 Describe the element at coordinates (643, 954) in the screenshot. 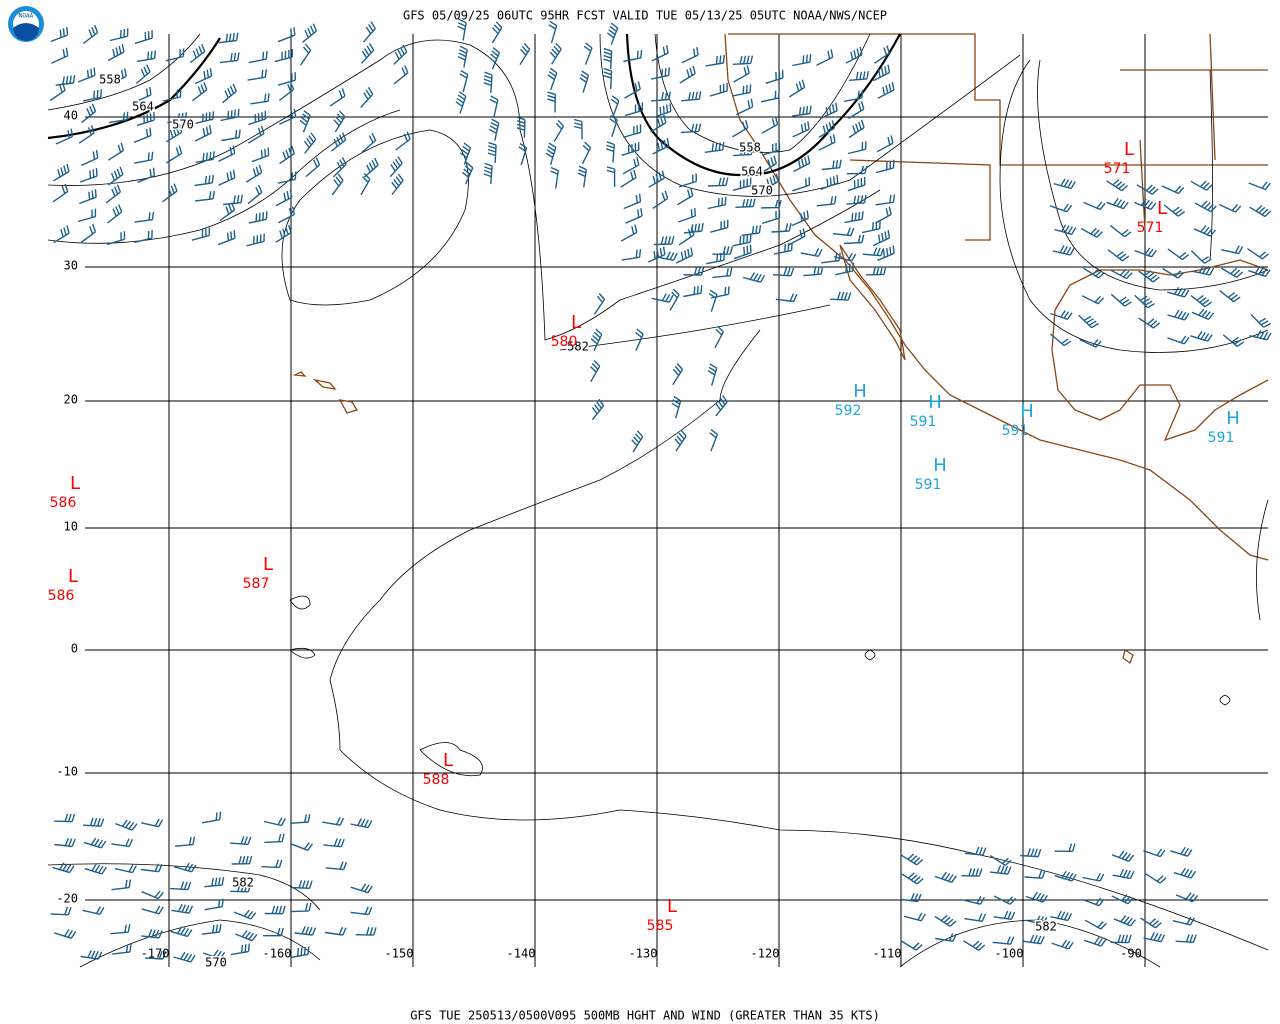

I see `longitude-label: -130` at that location.